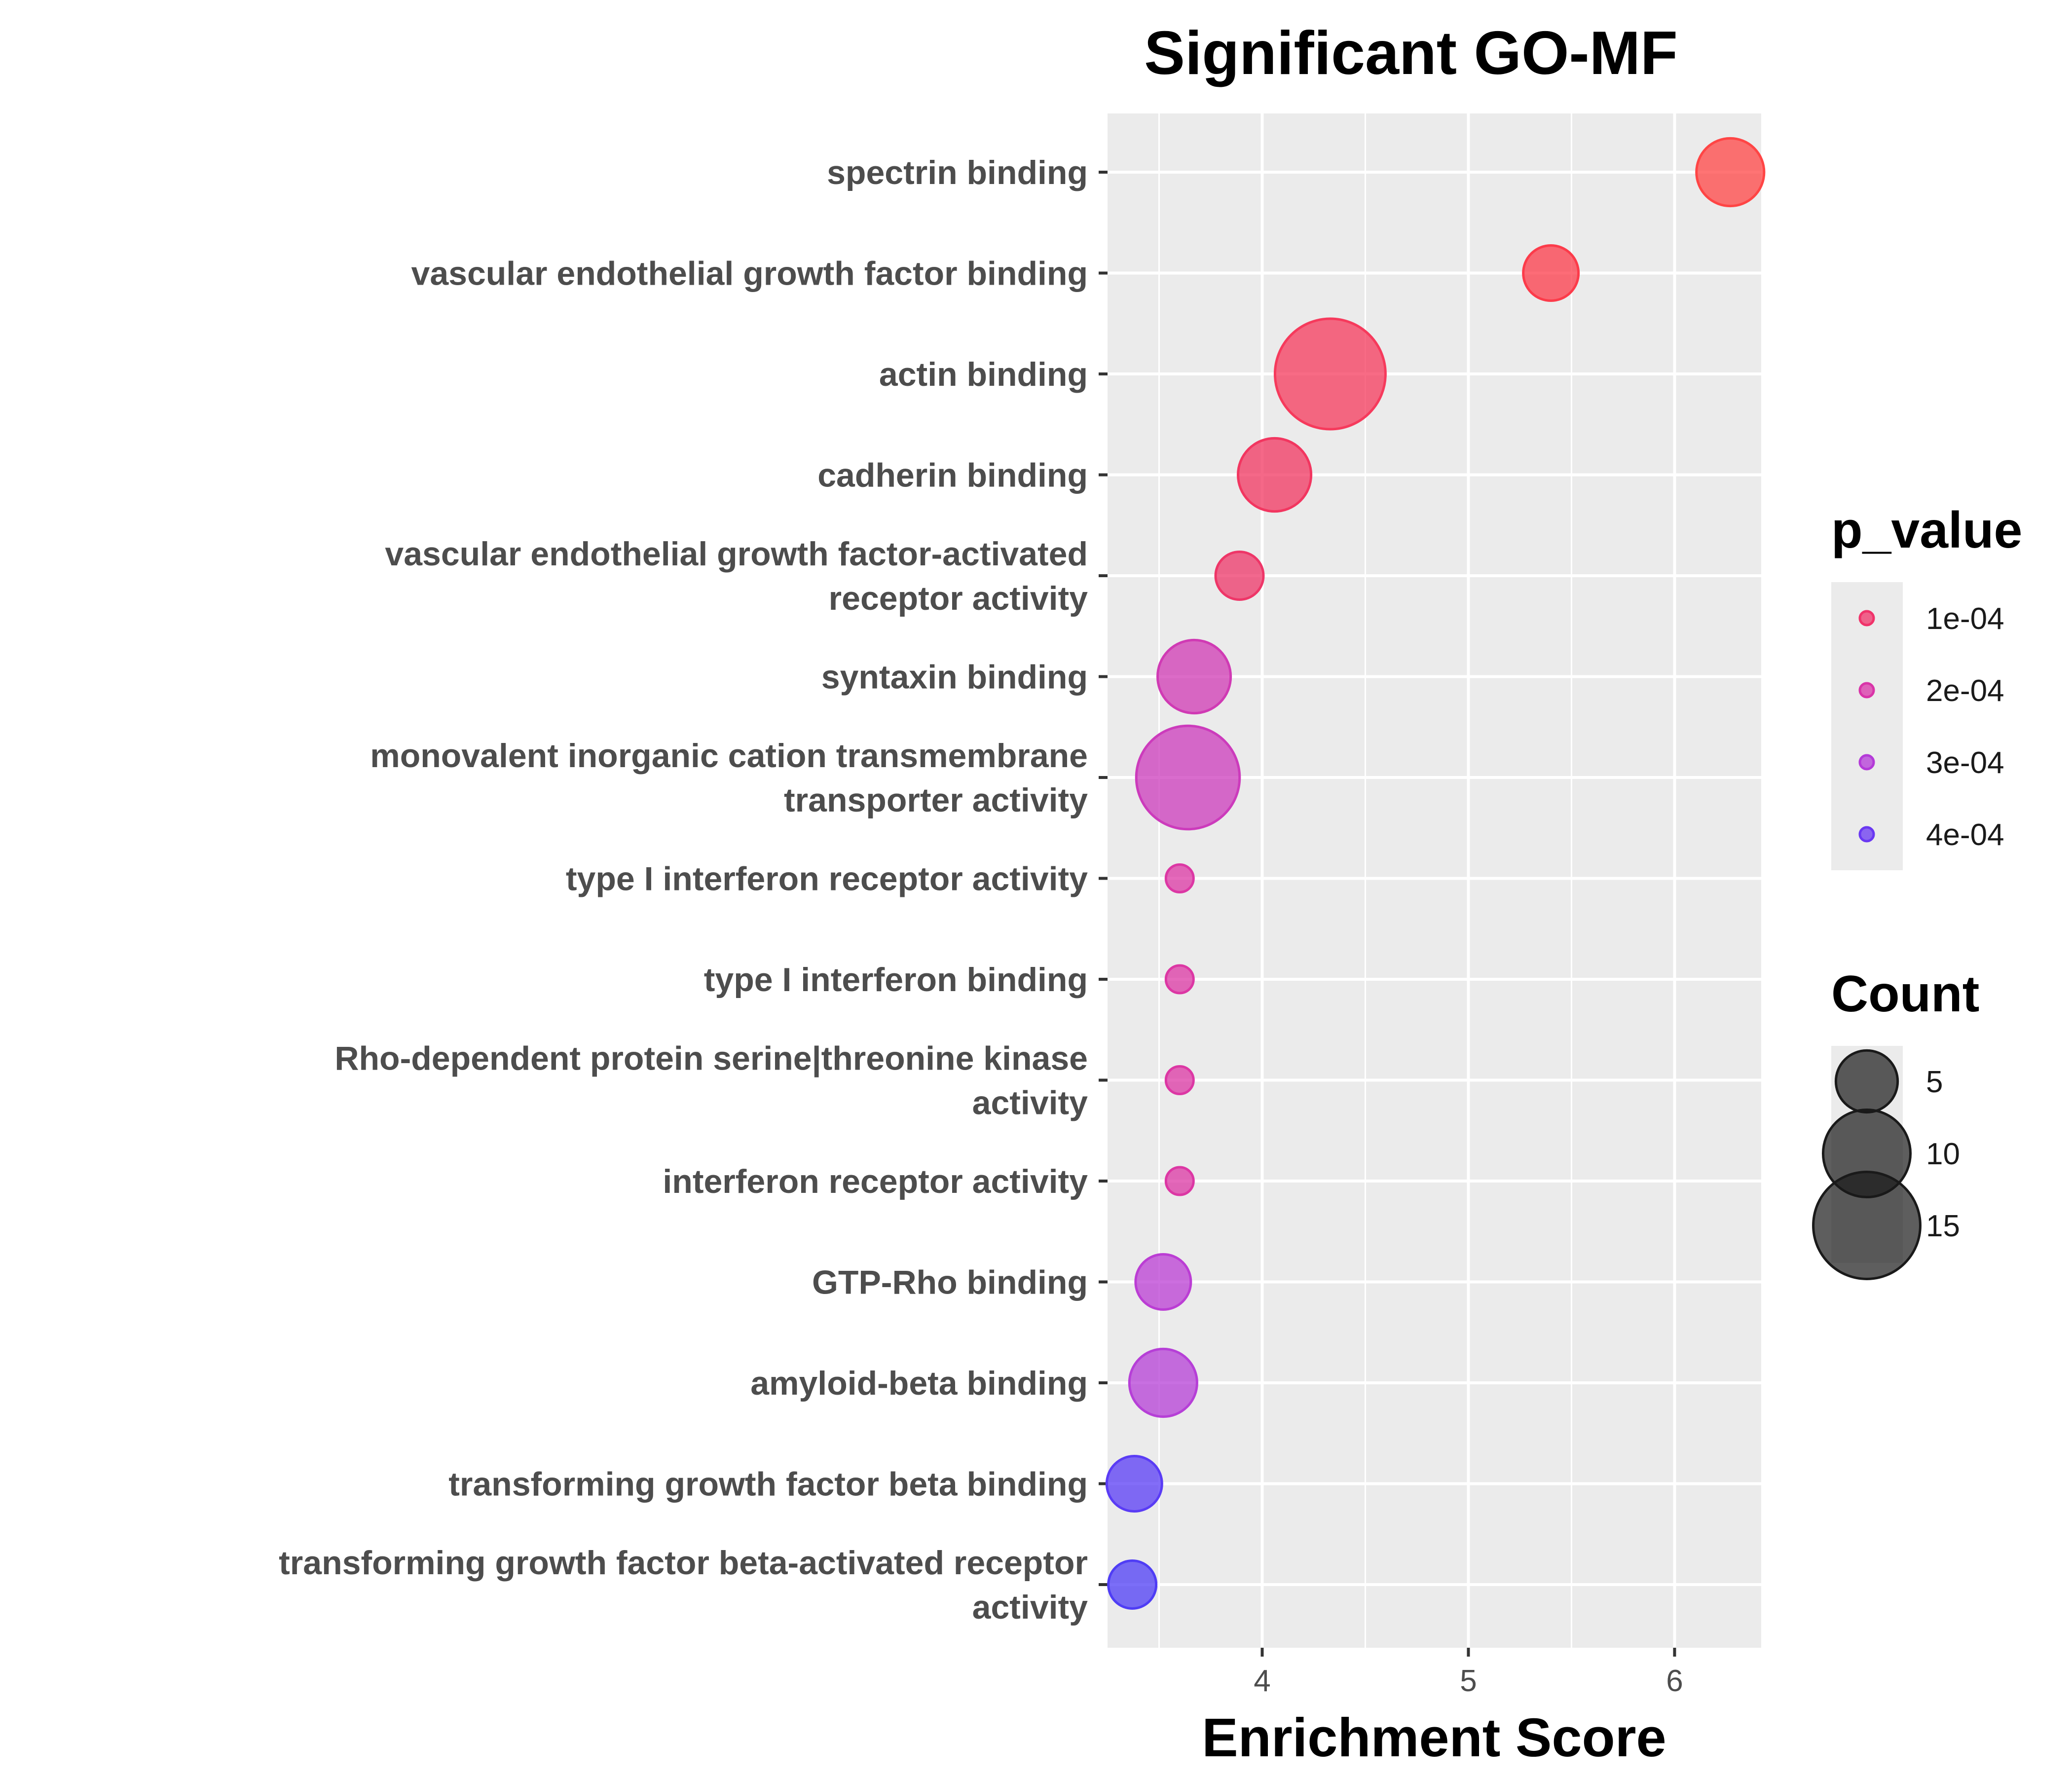  Describe the element at coordinates (959, 599) in the screenshot. I see `y-tick-label: receptor activity` at that location.